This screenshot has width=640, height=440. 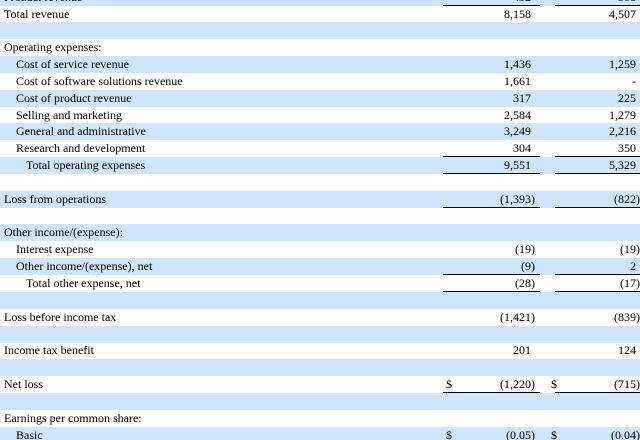 What do you see at coordinates (622, 64) in the screenshot?
I see `amount: 1,259` at bounding box center [622, 64].